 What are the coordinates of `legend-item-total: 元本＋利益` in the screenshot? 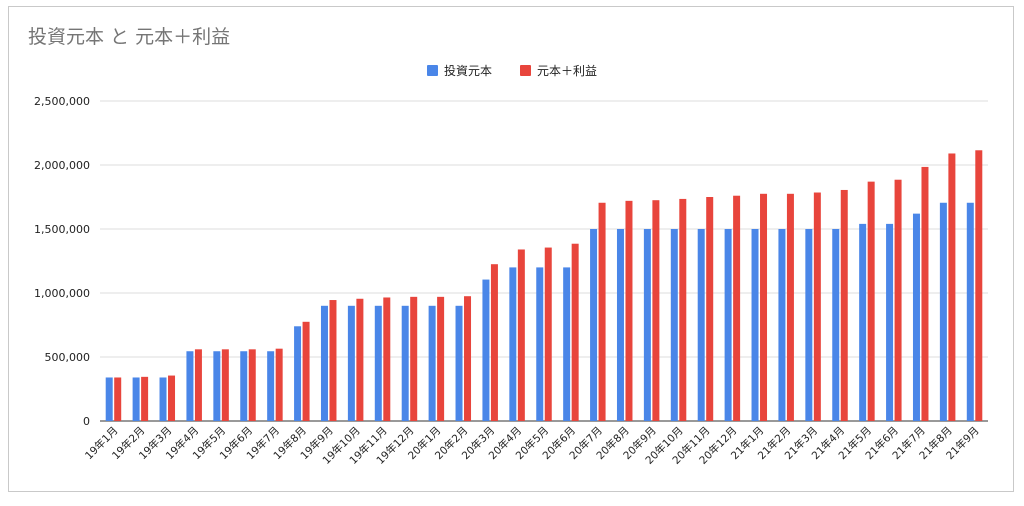 It's located at (558, 70).